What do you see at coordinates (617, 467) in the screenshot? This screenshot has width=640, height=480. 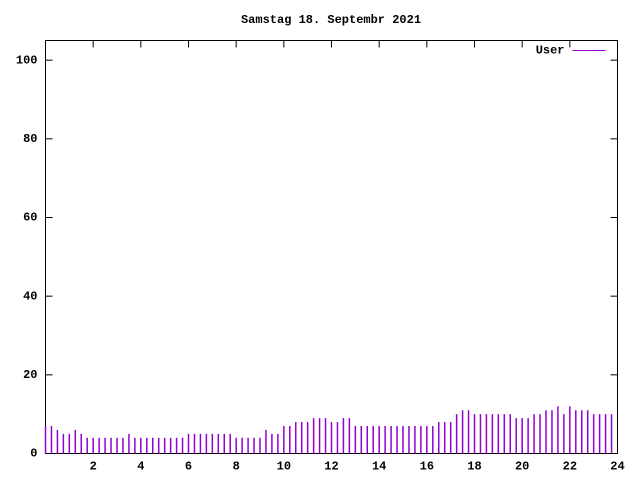 I see `x-tick-label: 24` at bounding box center [617, 467].